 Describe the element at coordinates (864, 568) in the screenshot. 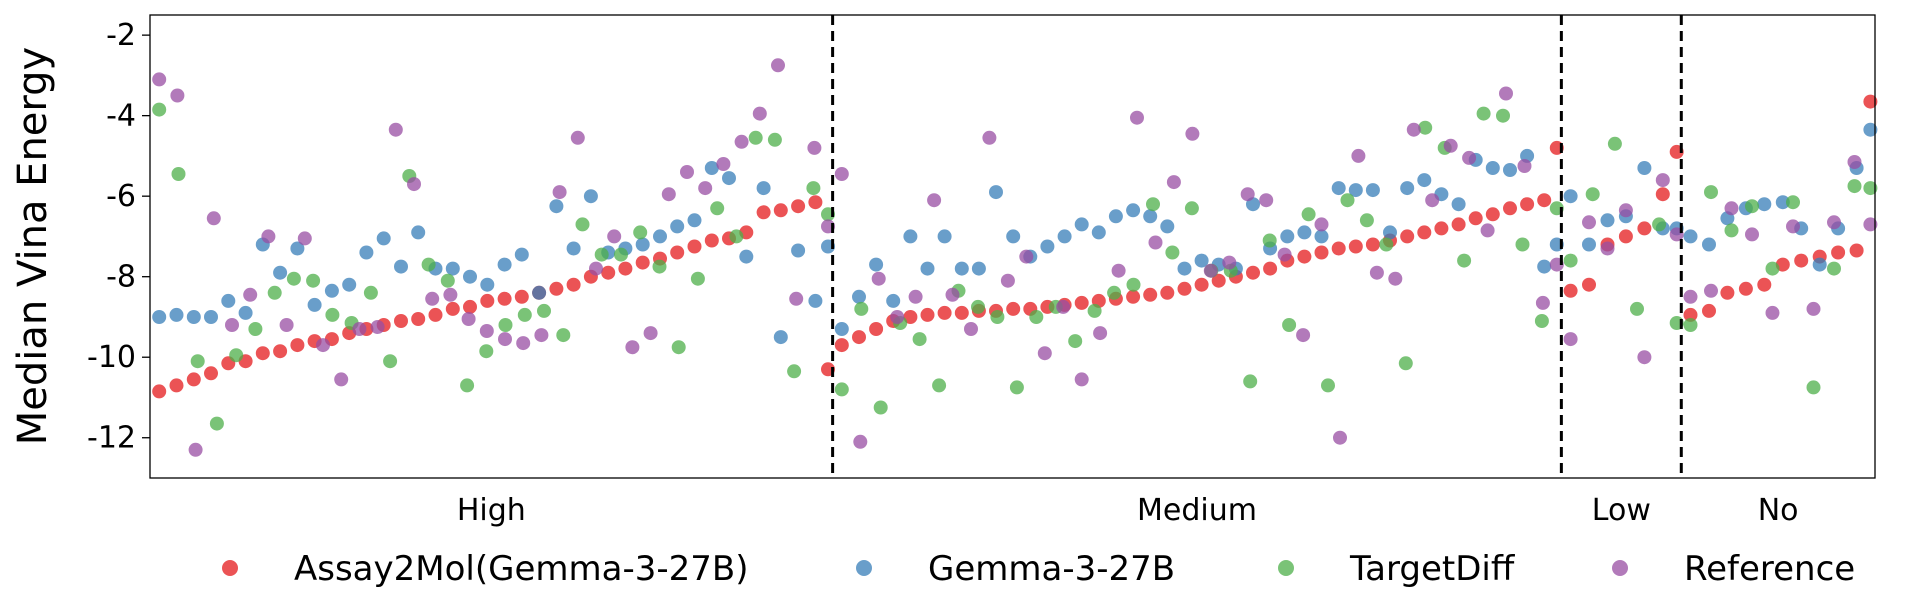

I see `legend-marker-gemma-3-27b` at that location.